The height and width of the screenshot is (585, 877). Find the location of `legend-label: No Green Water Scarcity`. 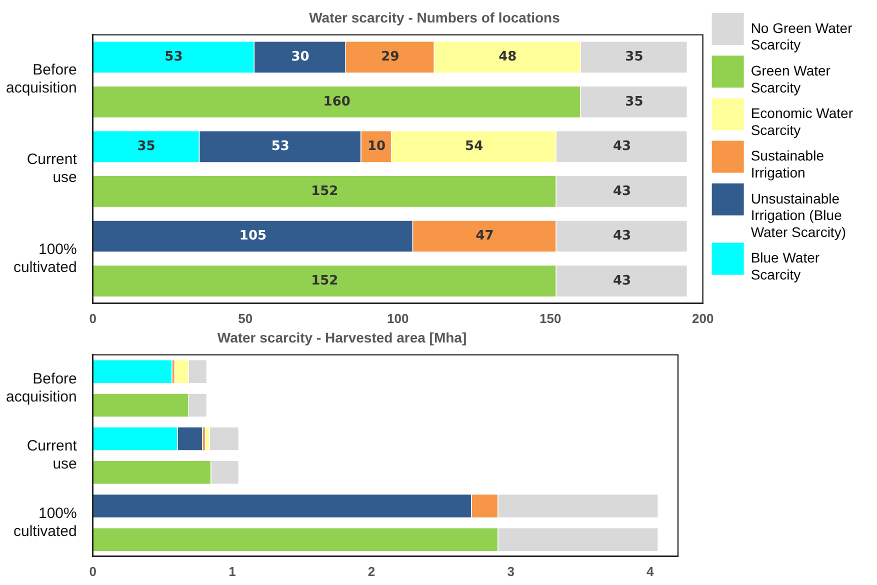

legend-label: No Green Water Scarcity is located at coordinates (801, 36).